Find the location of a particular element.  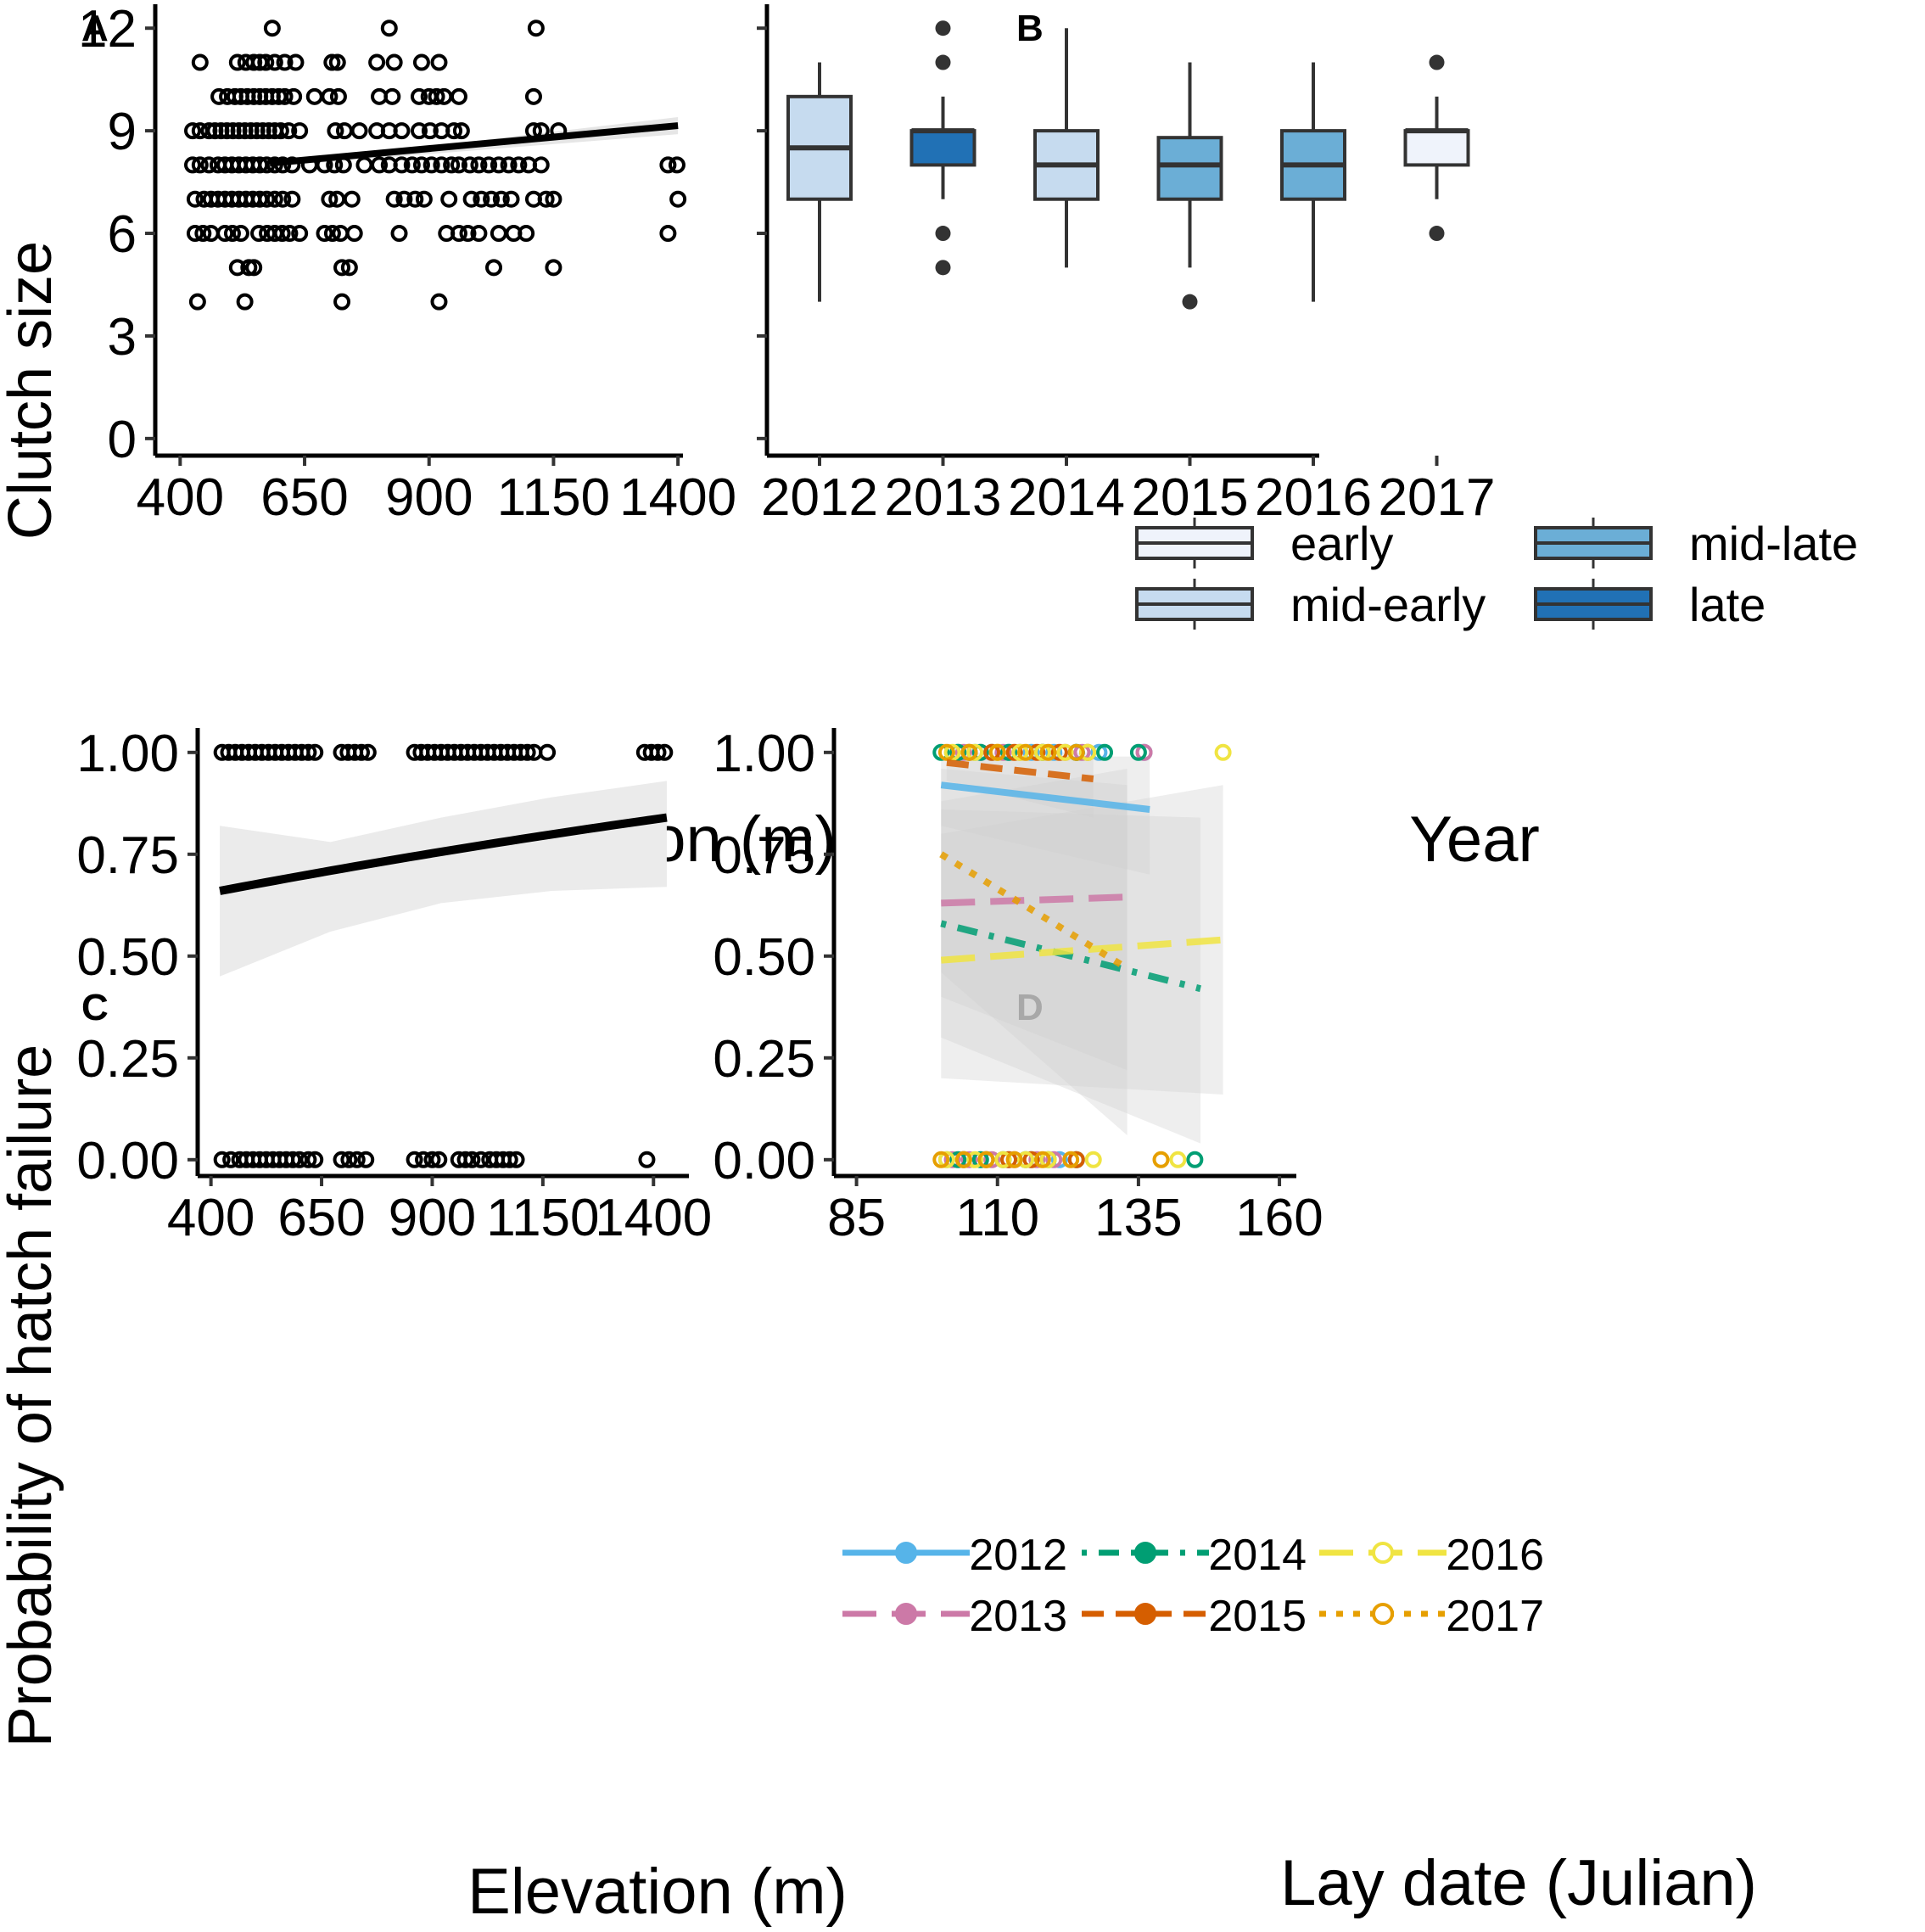

x-tick-label-2017: 2017 is located at coordinates (1438, 498).